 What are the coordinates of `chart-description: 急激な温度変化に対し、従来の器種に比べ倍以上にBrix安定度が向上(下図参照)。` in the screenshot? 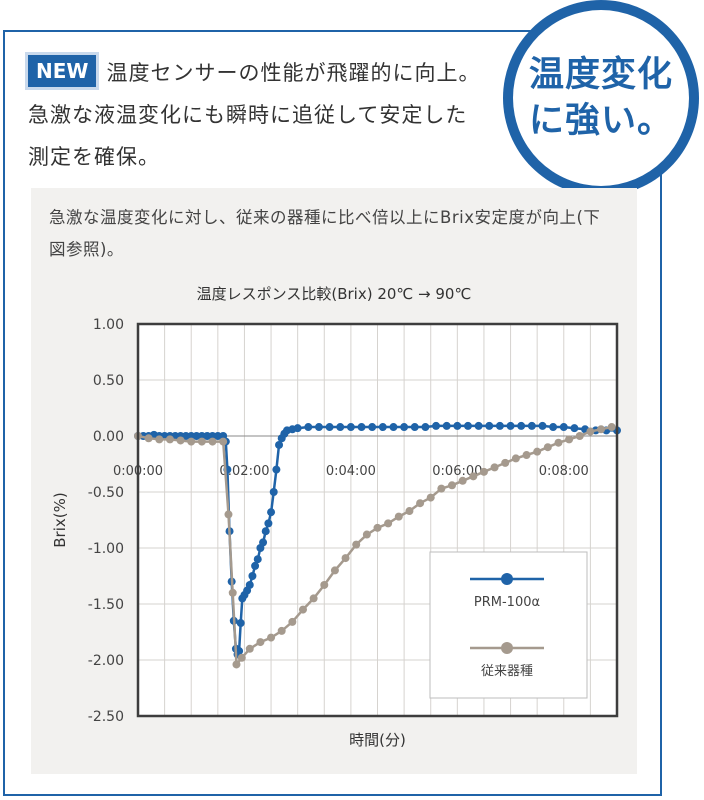 It's located at (325, 233).